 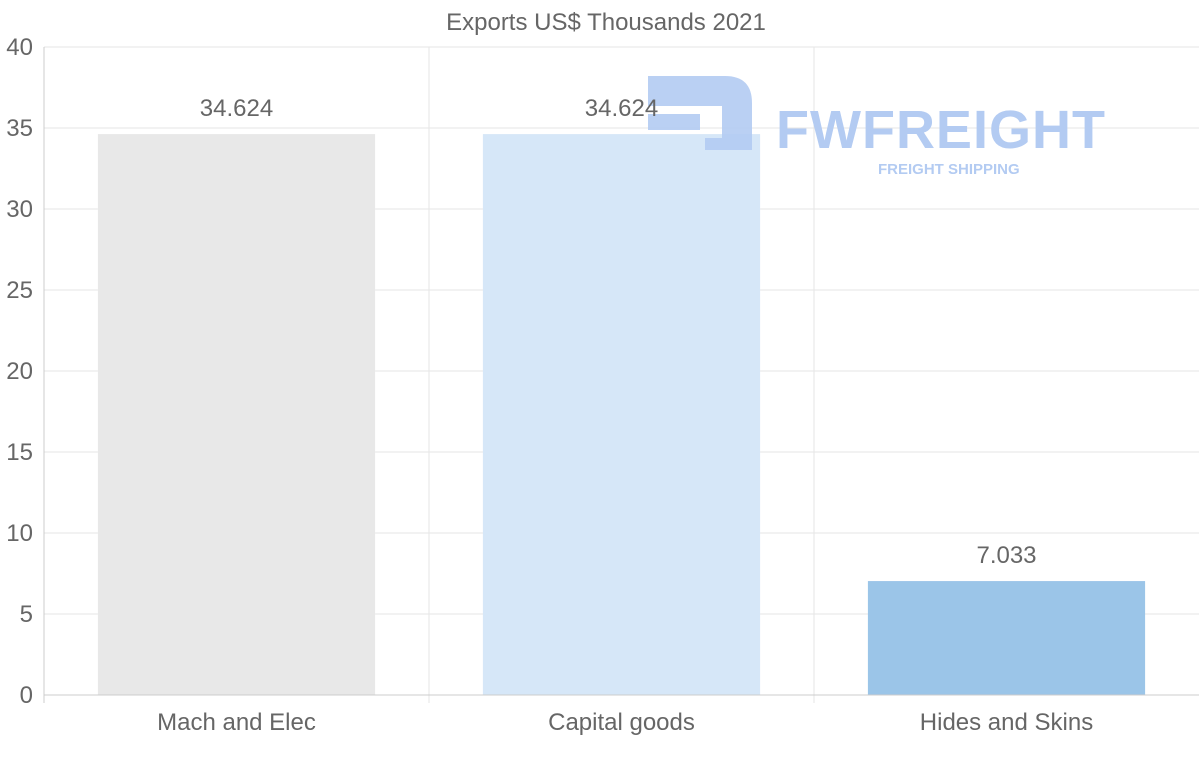 What do you see at coordinates (19, 290) in the screenshot?
I see `y-tick-label: 25` at bounding box center [19, 290].